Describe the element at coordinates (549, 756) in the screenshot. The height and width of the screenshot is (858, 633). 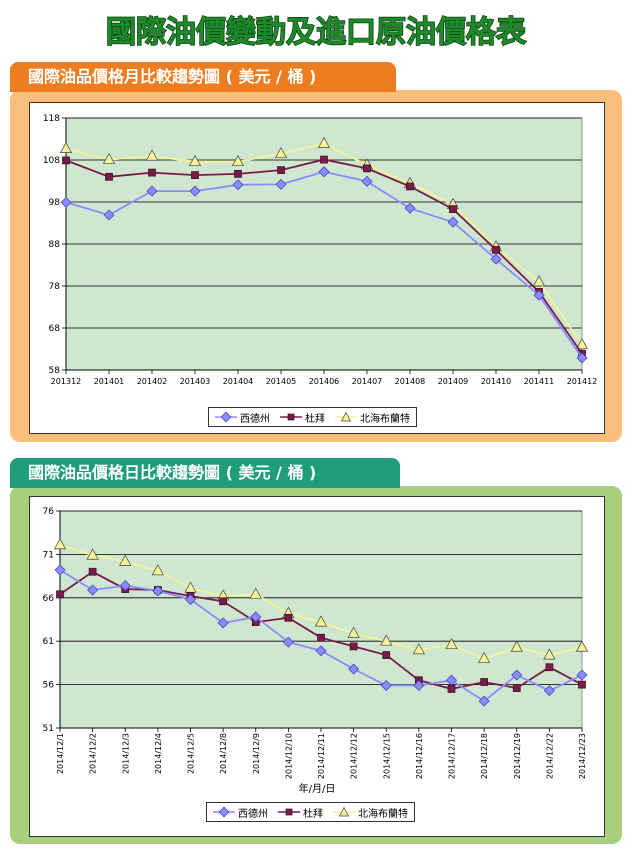
I see `x-tick-label: 2014/12/22` at that location.